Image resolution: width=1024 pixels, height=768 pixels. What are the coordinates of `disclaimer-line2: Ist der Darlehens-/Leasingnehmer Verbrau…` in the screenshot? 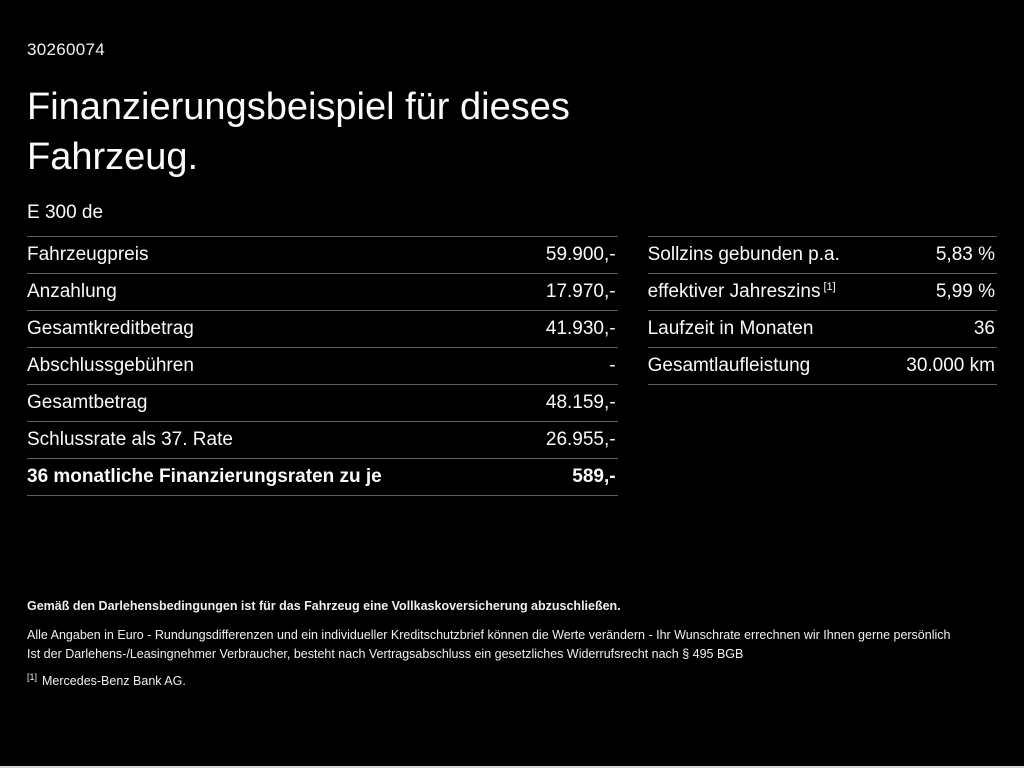 It's located at (385, 654).